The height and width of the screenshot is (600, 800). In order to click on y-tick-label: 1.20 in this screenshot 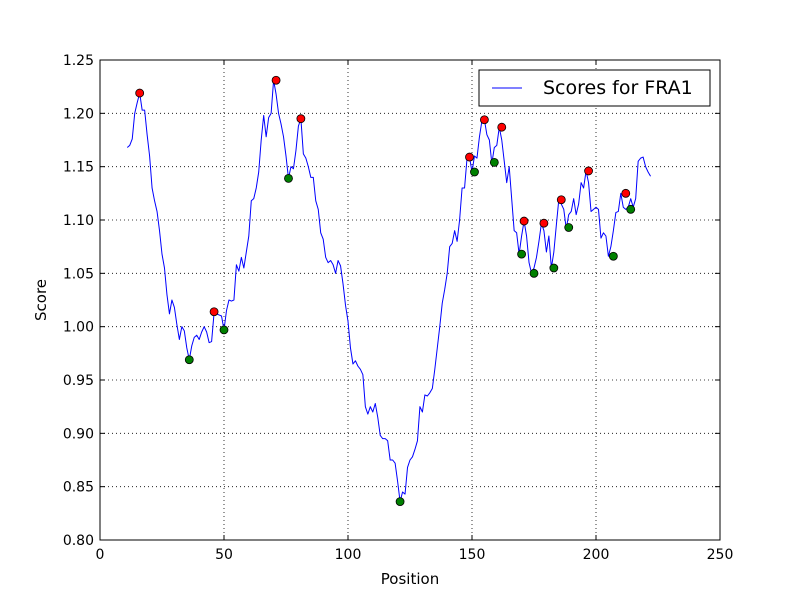, I will do `click(78, 114)`.